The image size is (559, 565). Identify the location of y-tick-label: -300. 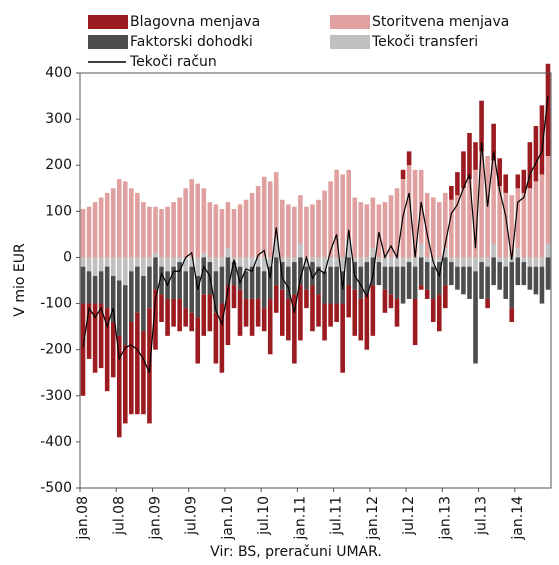
(56, 396).